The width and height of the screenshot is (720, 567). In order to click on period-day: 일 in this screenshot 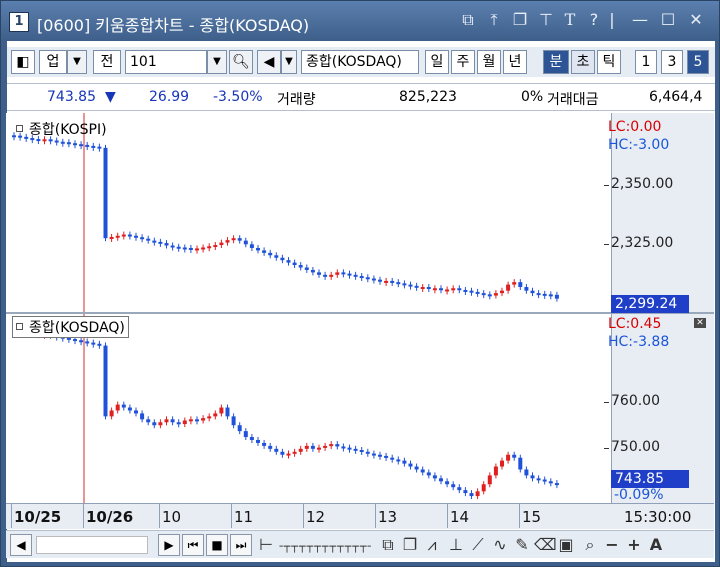, I will do `click(437, 62)`.